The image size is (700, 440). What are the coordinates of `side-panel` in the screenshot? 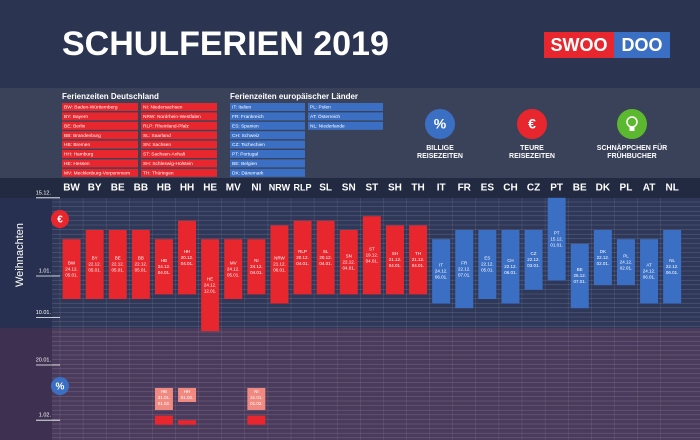 It's located at (26, 384).